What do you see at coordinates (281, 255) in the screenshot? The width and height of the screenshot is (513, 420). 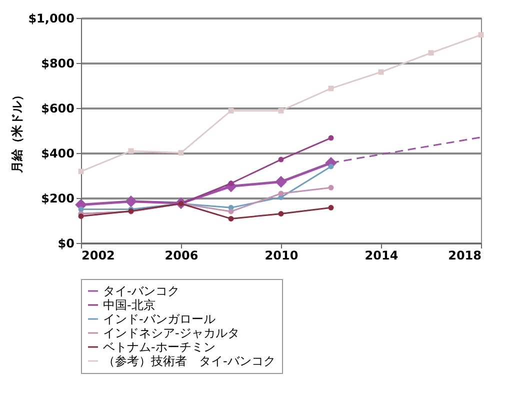 I see `x-tick-label: 2010` at bounding box center [281, 255].